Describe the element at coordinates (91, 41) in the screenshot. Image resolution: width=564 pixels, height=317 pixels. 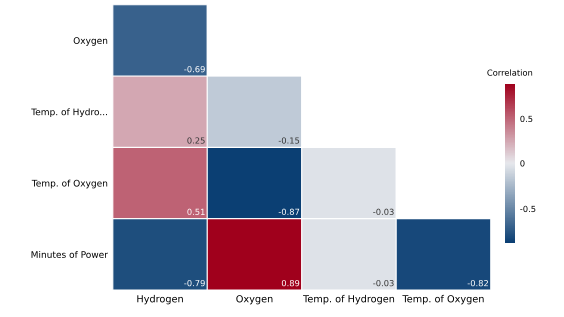
I see `y-tick-label: Oxygen` at that location.